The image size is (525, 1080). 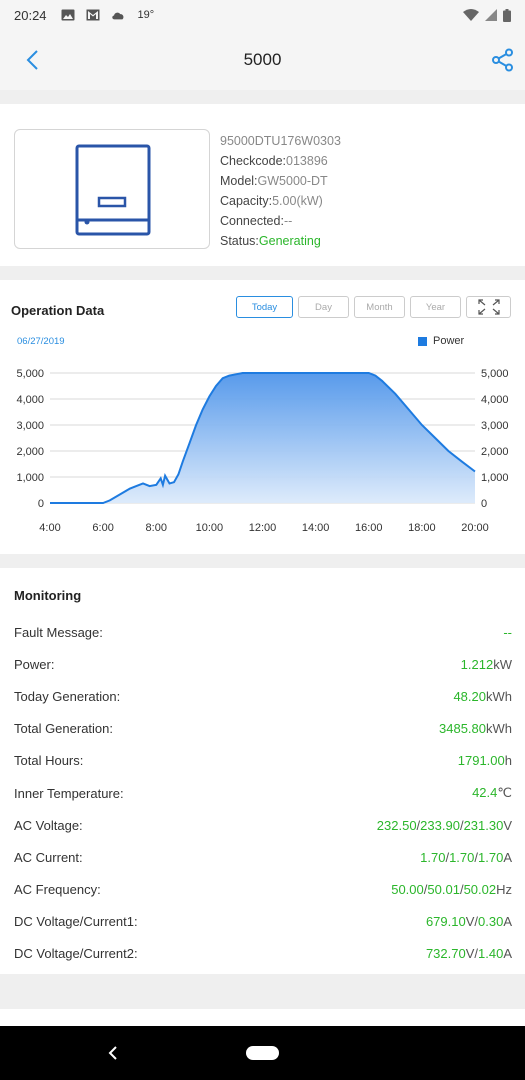 I want to click on monitoring-value: 232.50/233.90/231.30V, so click(x=444, y=825).